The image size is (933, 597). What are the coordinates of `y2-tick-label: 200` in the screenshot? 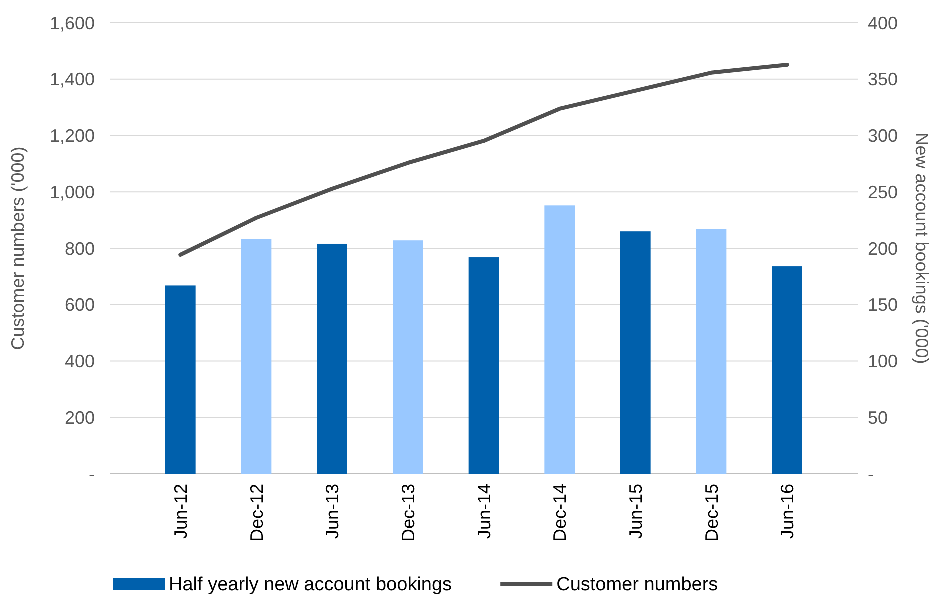 It's located at (883, 248).